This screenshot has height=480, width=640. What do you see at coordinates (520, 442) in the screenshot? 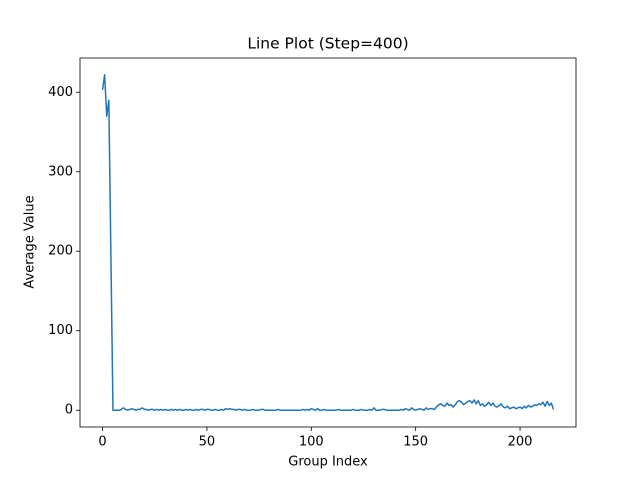
I see `x-tick-label: 200` at bounding box center [520, 442].